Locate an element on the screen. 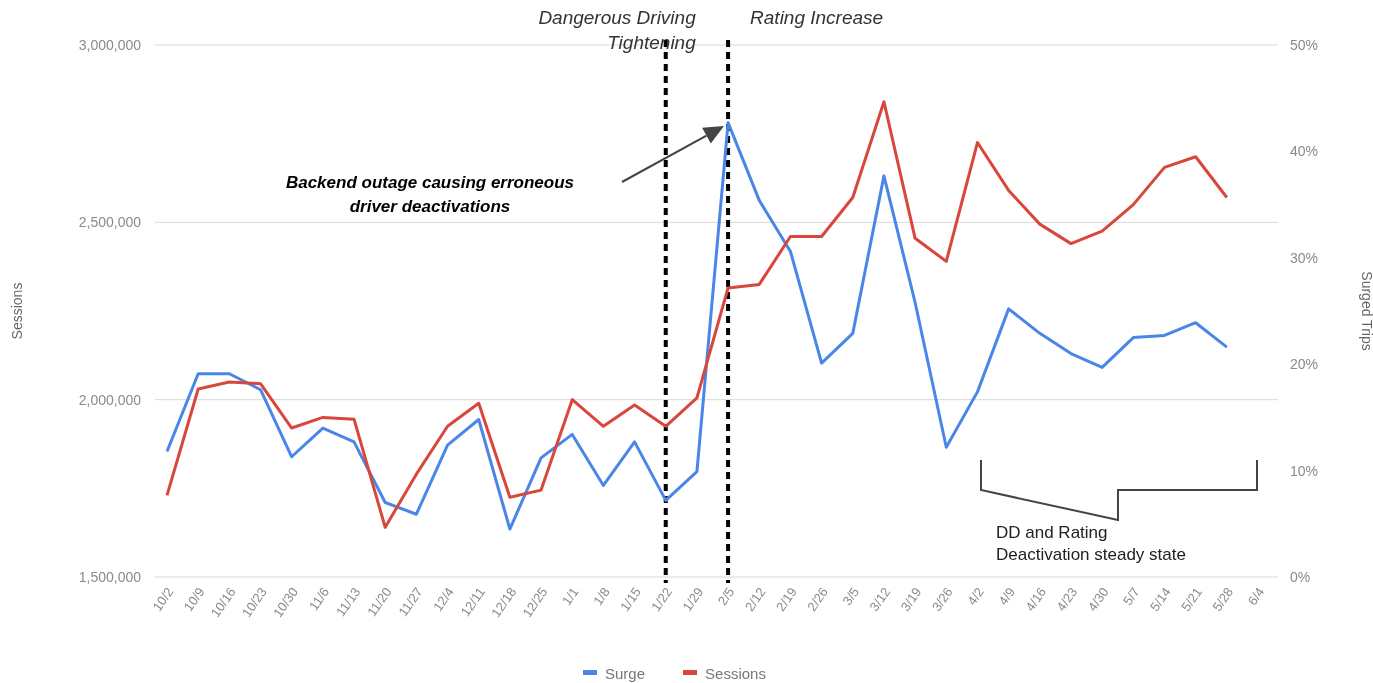 Image resolution: width=1373 pixels, height=683 pixels. x-tick-label: 2/5 is located at coordinates (726, 596).